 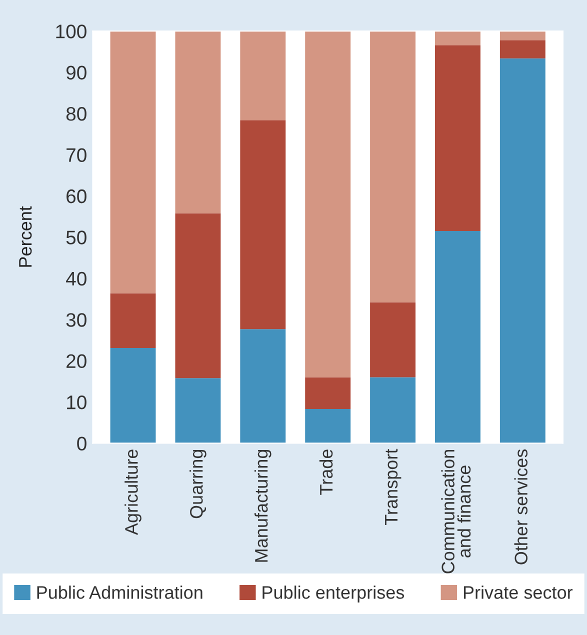 What do you see at coordinates (263, 506) in the screenshot?
I see `x-tick-label: Manufacturing` at bounding box center [263, 506].